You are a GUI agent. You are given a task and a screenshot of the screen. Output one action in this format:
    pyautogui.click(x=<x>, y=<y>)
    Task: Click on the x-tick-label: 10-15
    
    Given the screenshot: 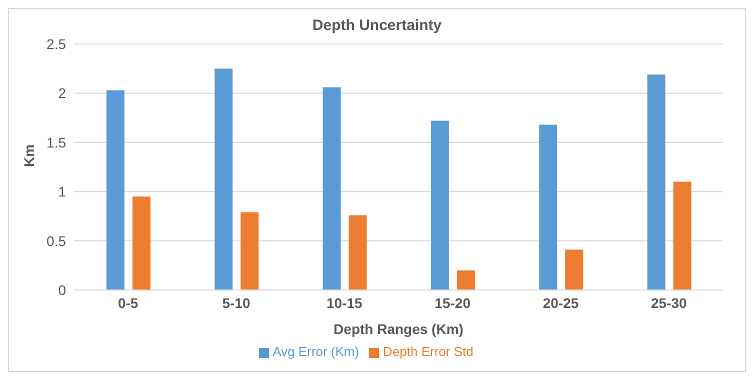 What is the action you would take?
    pyautogui.click(x=344, y=302)
    